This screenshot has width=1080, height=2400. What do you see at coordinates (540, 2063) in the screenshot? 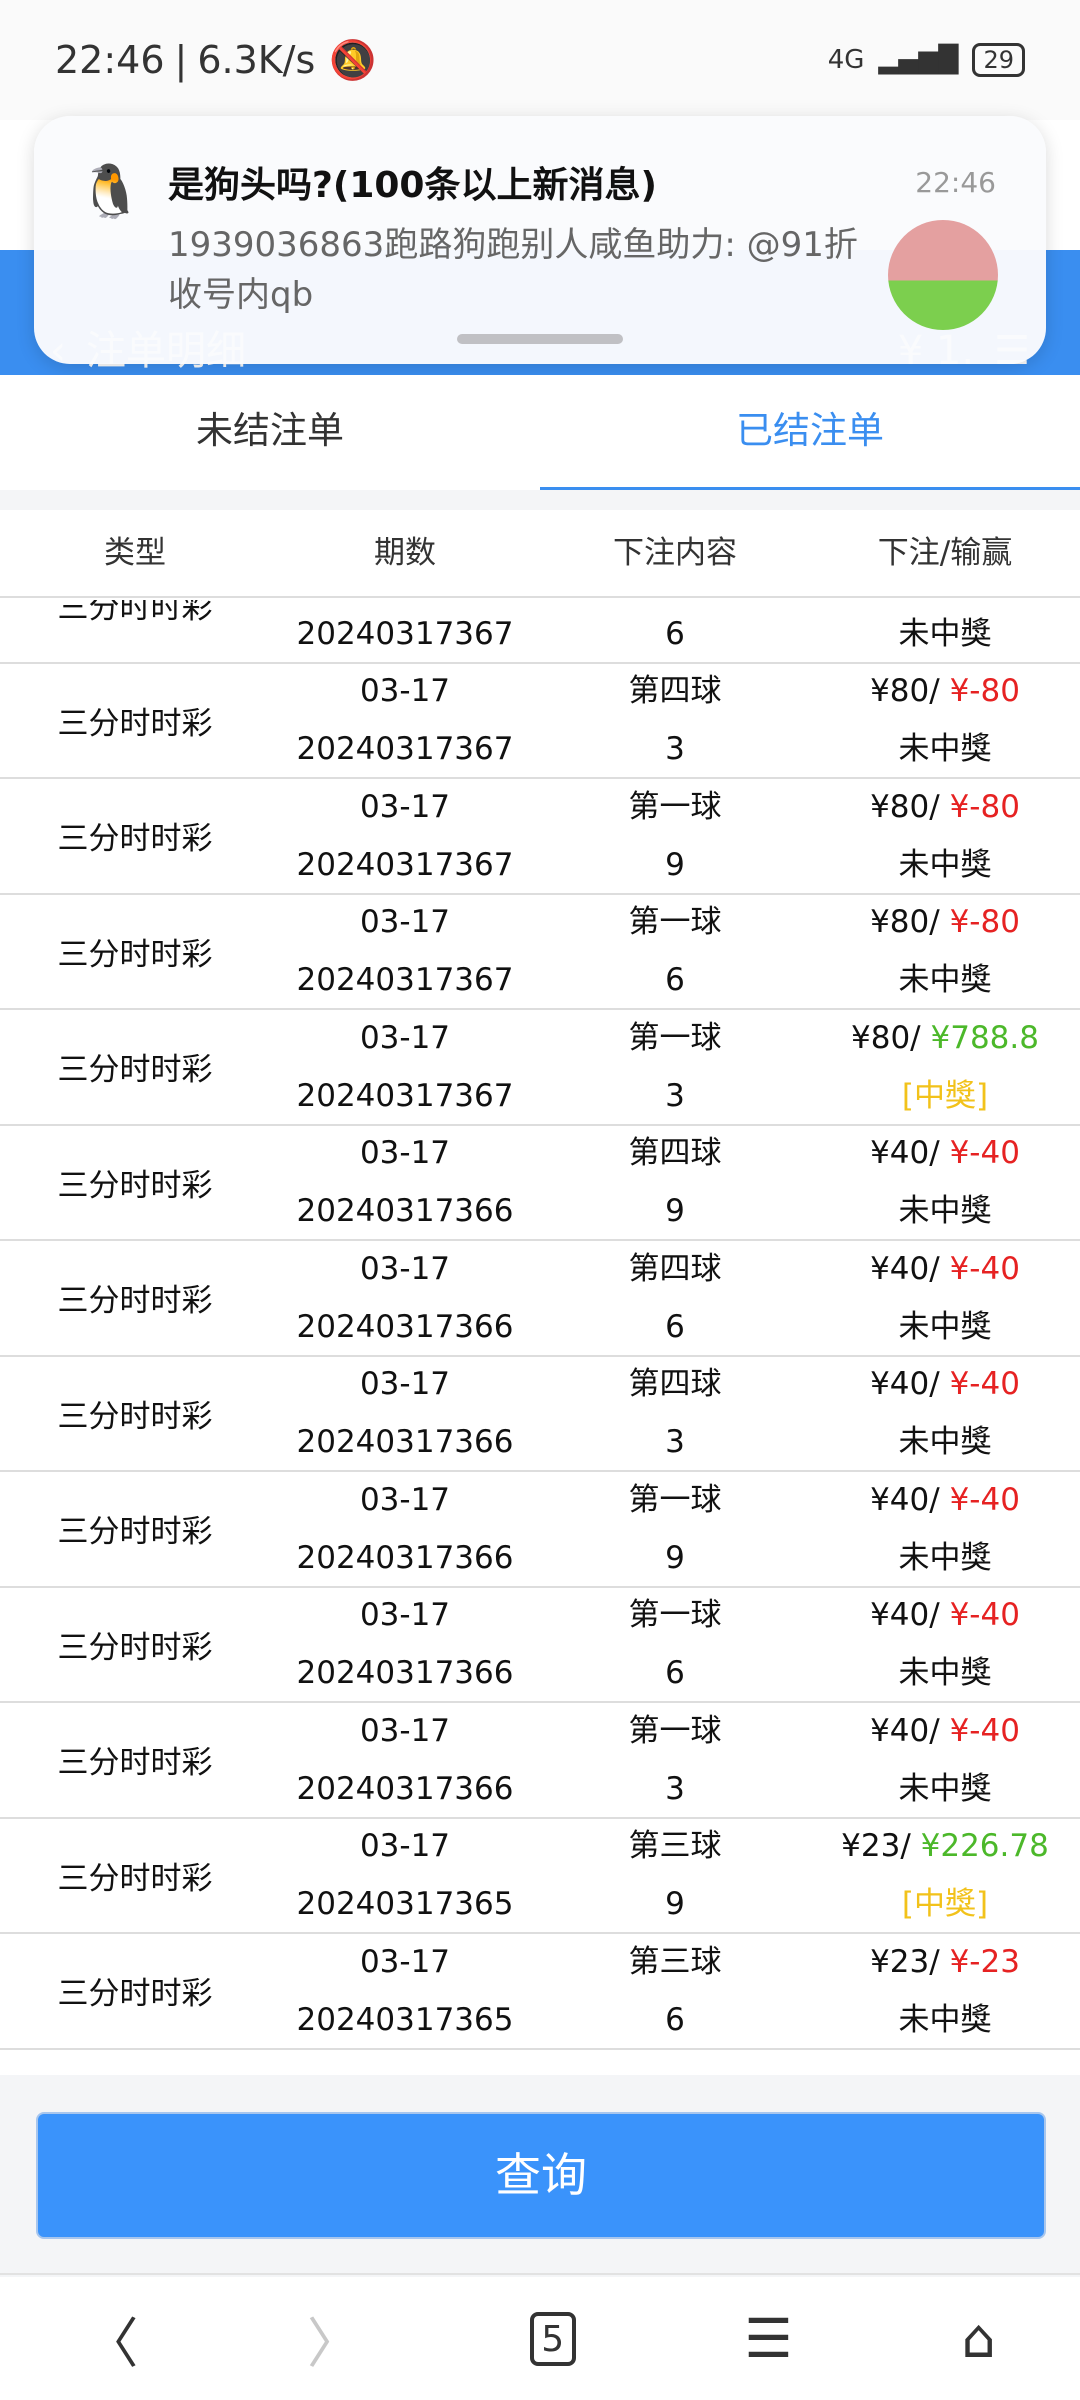
I see `table-row: 三分时时彩 03-17 第三球 ¥23/ ¥-23` at bounding box center [540, 2063].